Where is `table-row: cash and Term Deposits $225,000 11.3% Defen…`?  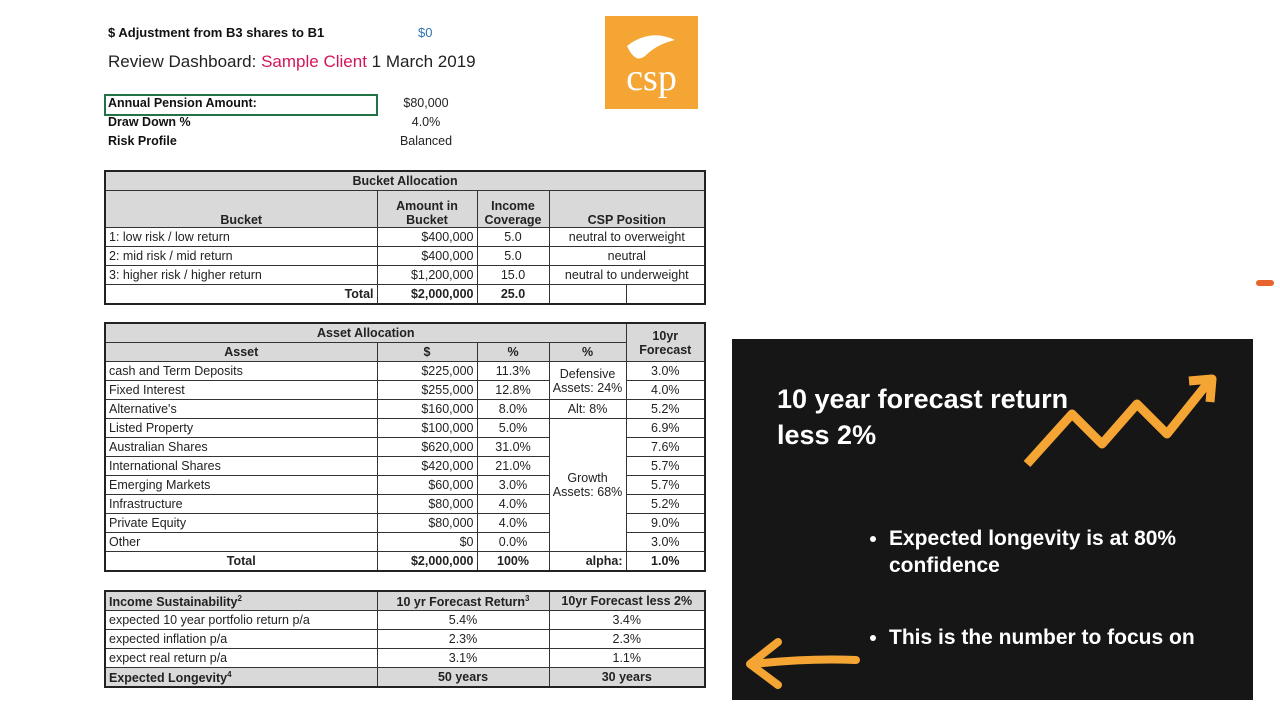
table-row: cash and Term Deposits $225,000 11.3% Defen… is located at coordinates (405, 380).